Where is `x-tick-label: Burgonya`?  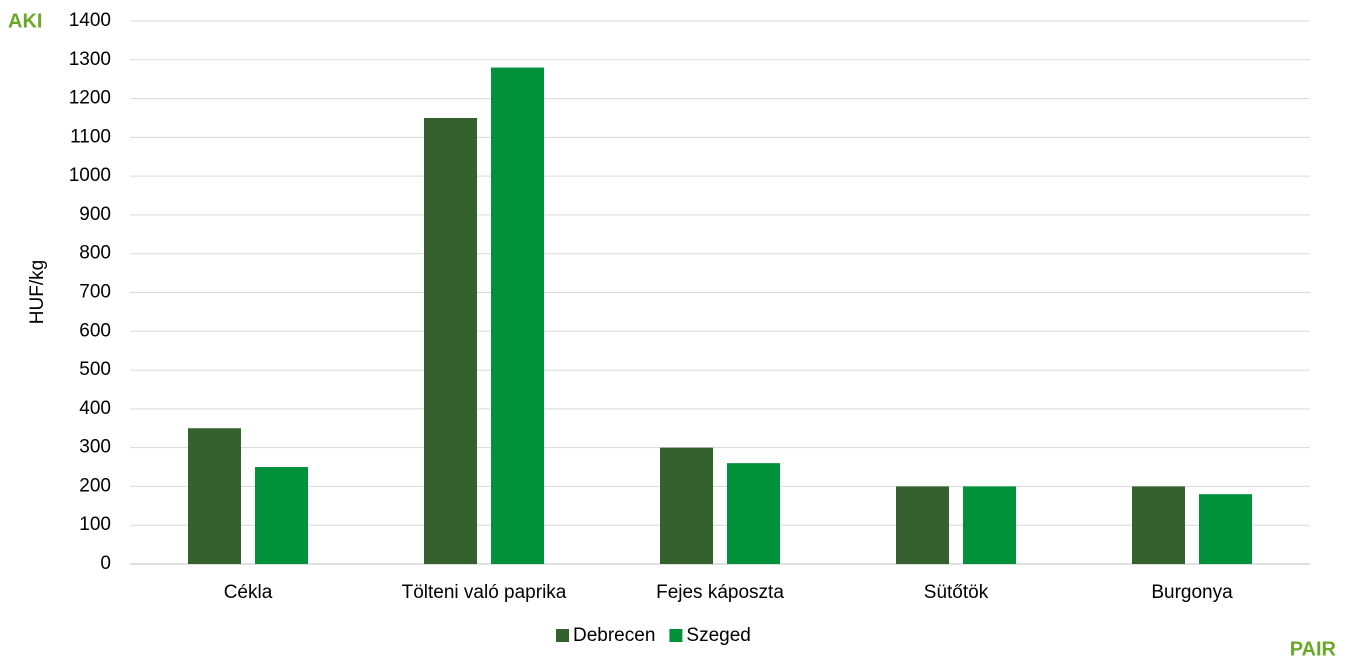 x-tick-label: Burgonya is located at coordinates (1192, 592).